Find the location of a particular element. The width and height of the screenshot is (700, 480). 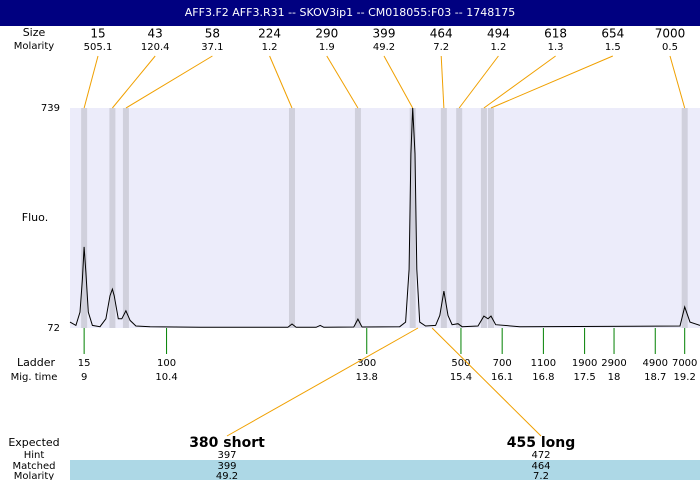

ladder-time: 16.1 is located at coordinates (502, 377).